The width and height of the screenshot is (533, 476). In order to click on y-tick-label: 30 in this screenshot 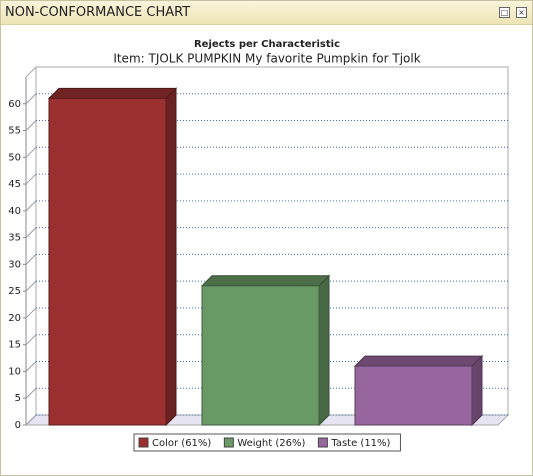, I will do `click(14, 264)`.